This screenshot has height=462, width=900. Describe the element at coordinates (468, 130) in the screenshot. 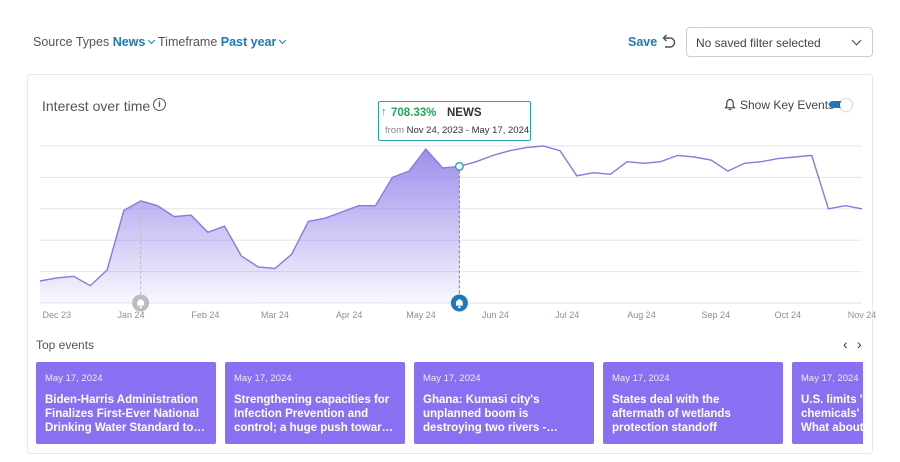

I see `tooltip-range-value: Nov 24, 2023 - May 17, 2024` at that location.